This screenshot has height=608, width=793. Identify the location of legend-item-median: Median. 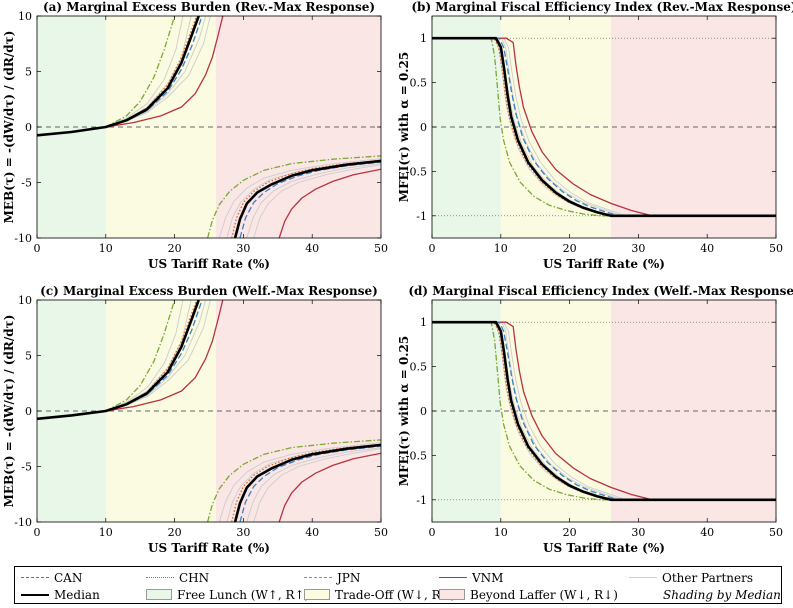
(60, 594).